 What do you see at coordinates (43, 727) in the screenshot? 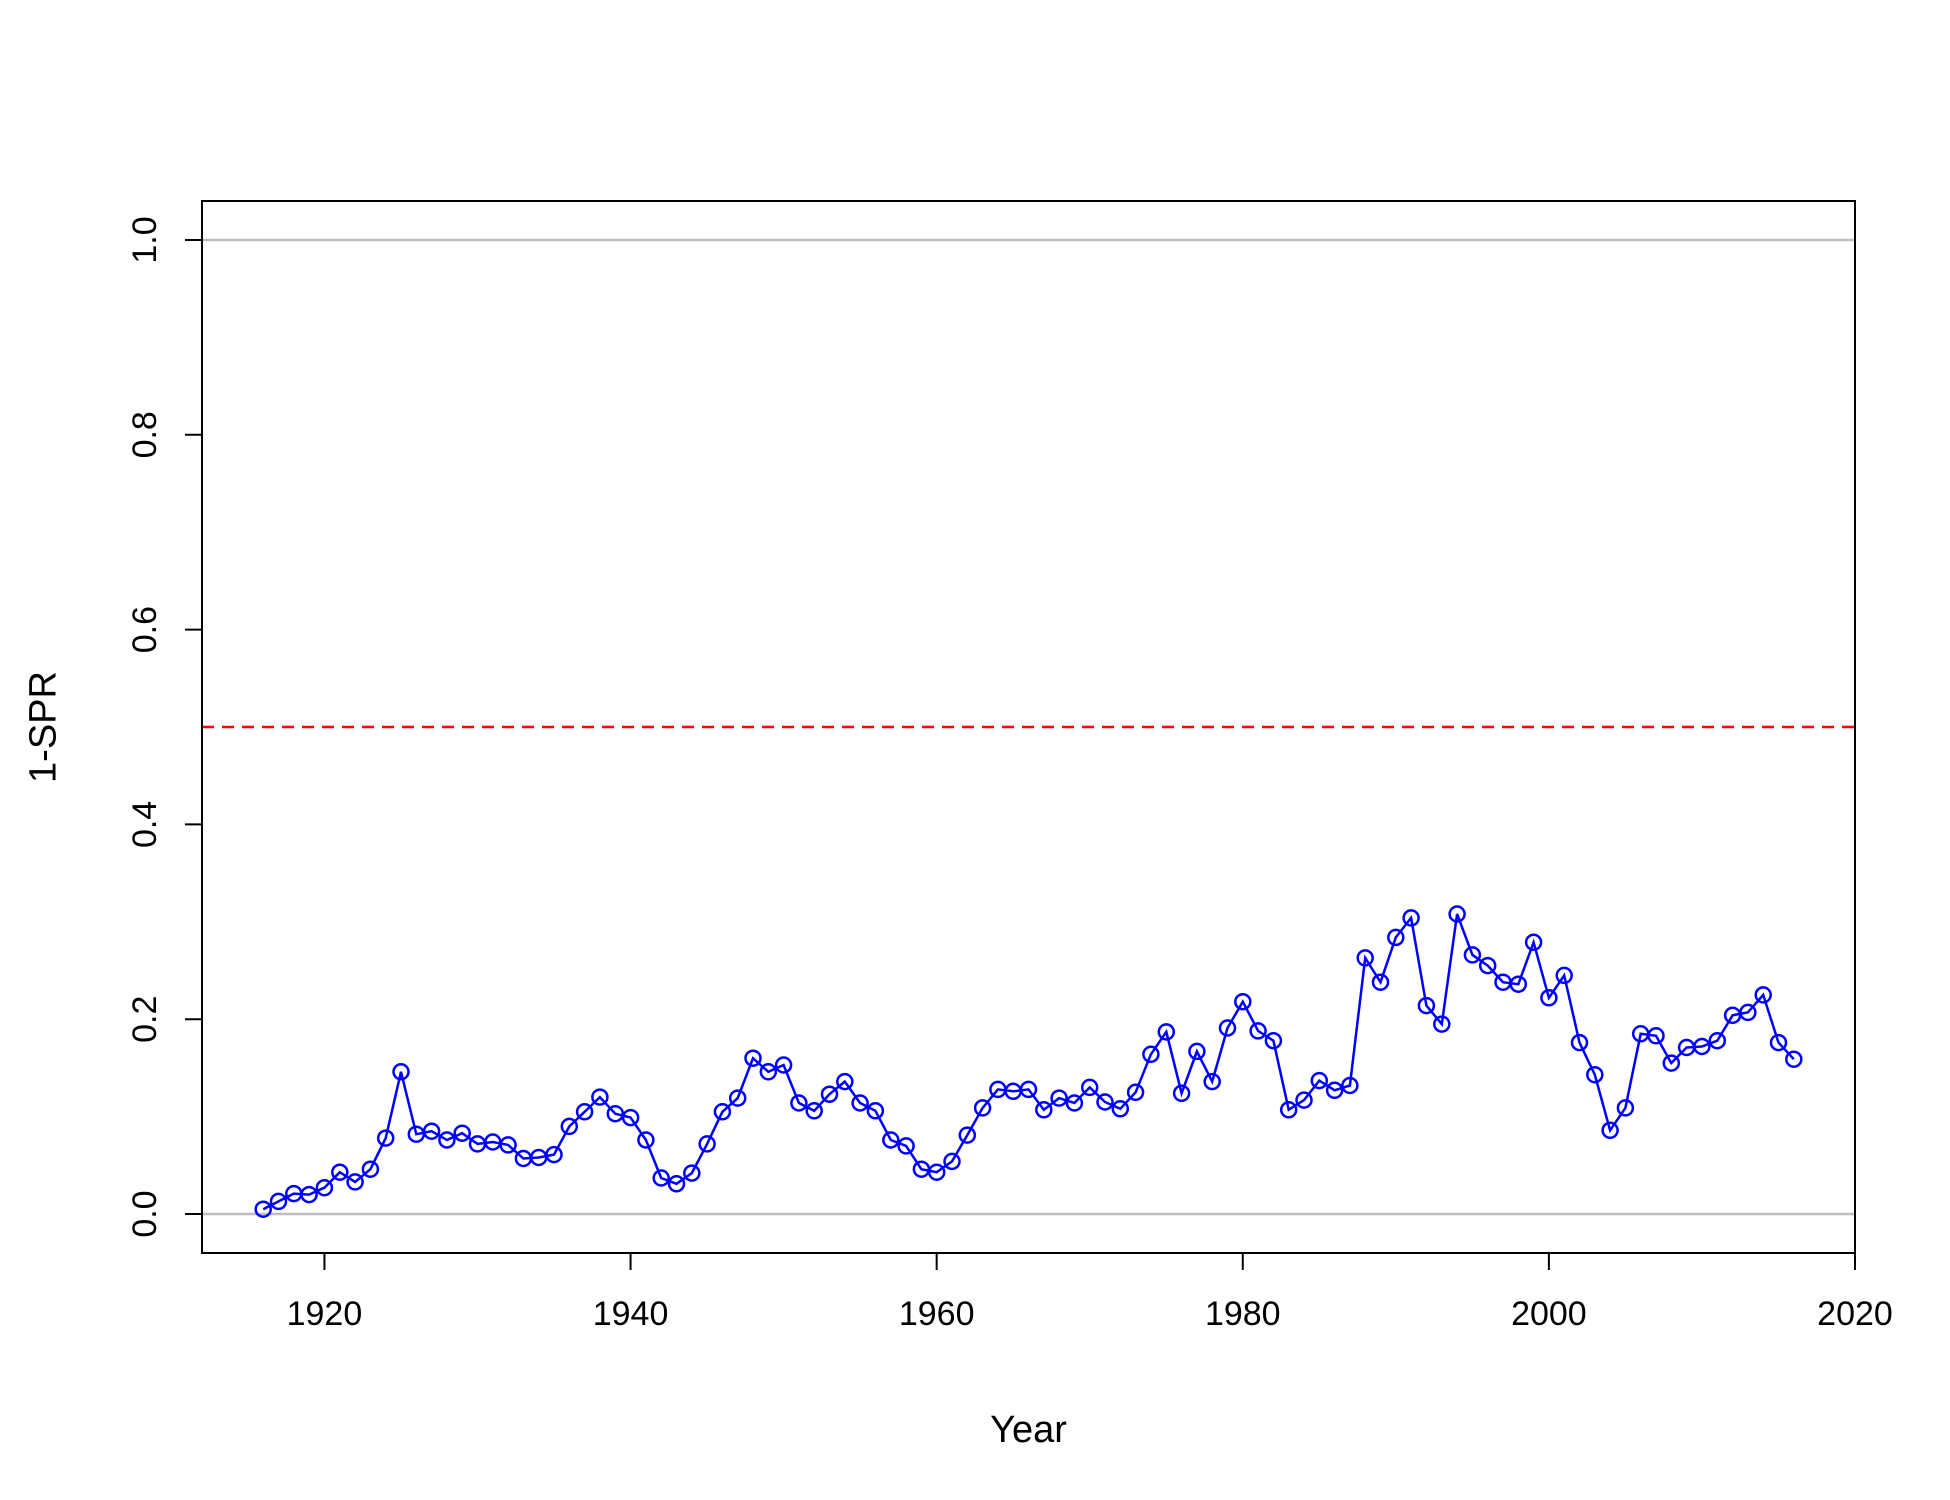
I see `y-axis-title: 1-SPR` at bounding box center [43, 727].